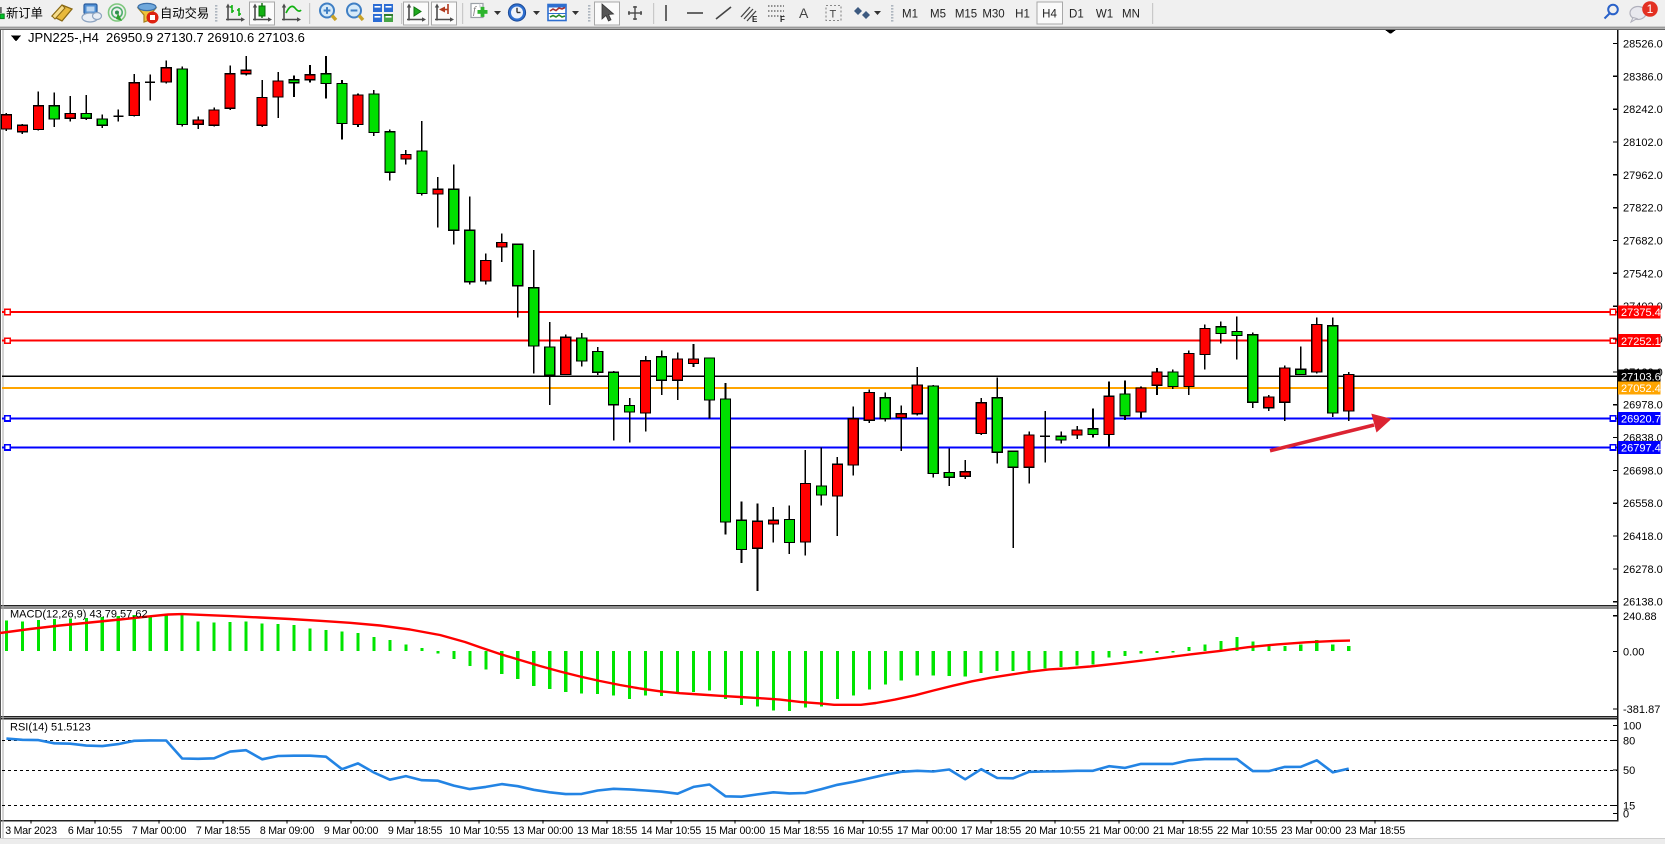 This screenshot has height=844, width=1665. I want to click on svg-text: 28102.0, so click(1643, 143).